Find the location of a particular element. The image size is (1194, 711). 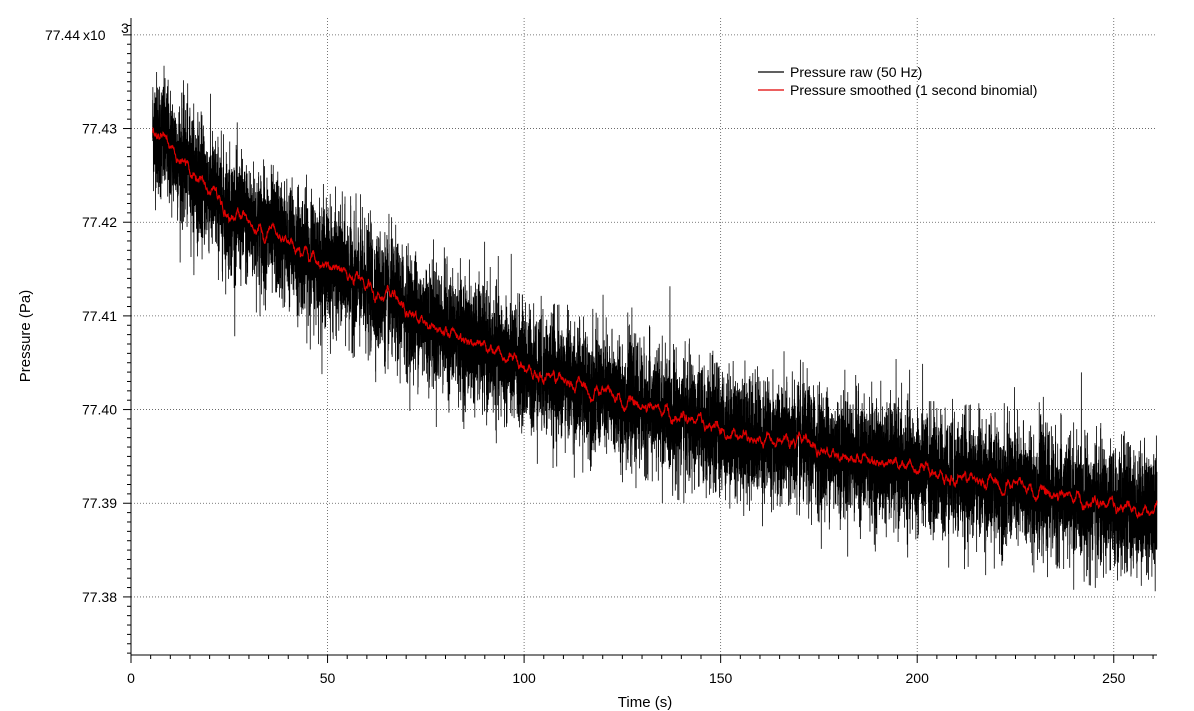

y-tick-label: 77.44 is located at coordinates (62, 35).